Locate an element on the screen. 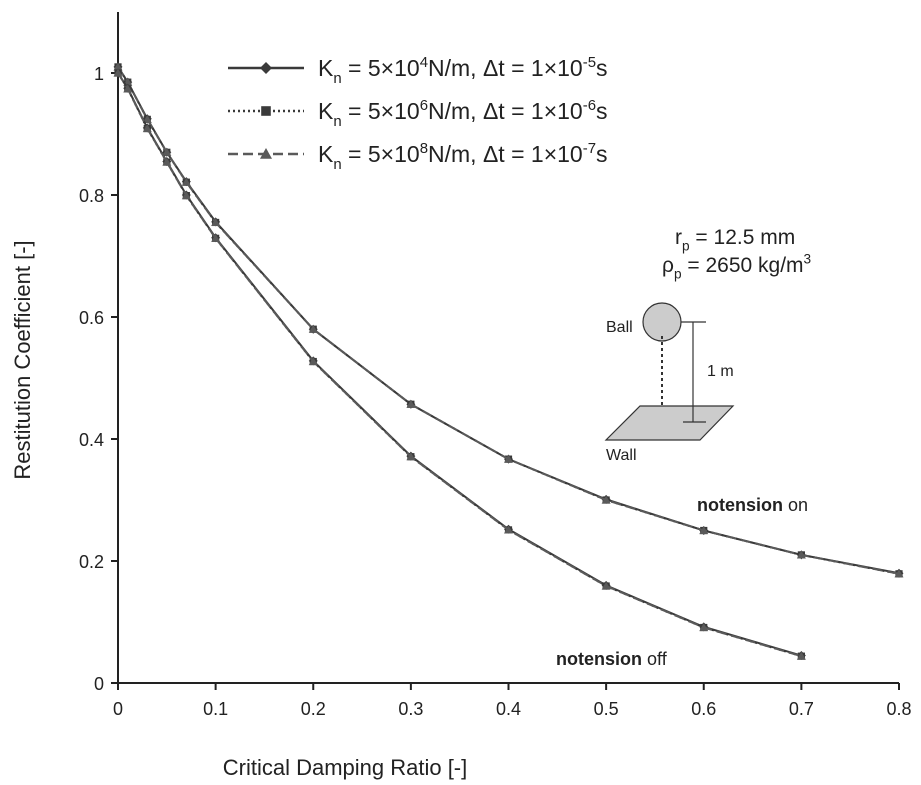 Image resolution: width=921 pixels, height=785 pixels. annotation: rp = 12.5 mm is located at coordinates (735, 239).